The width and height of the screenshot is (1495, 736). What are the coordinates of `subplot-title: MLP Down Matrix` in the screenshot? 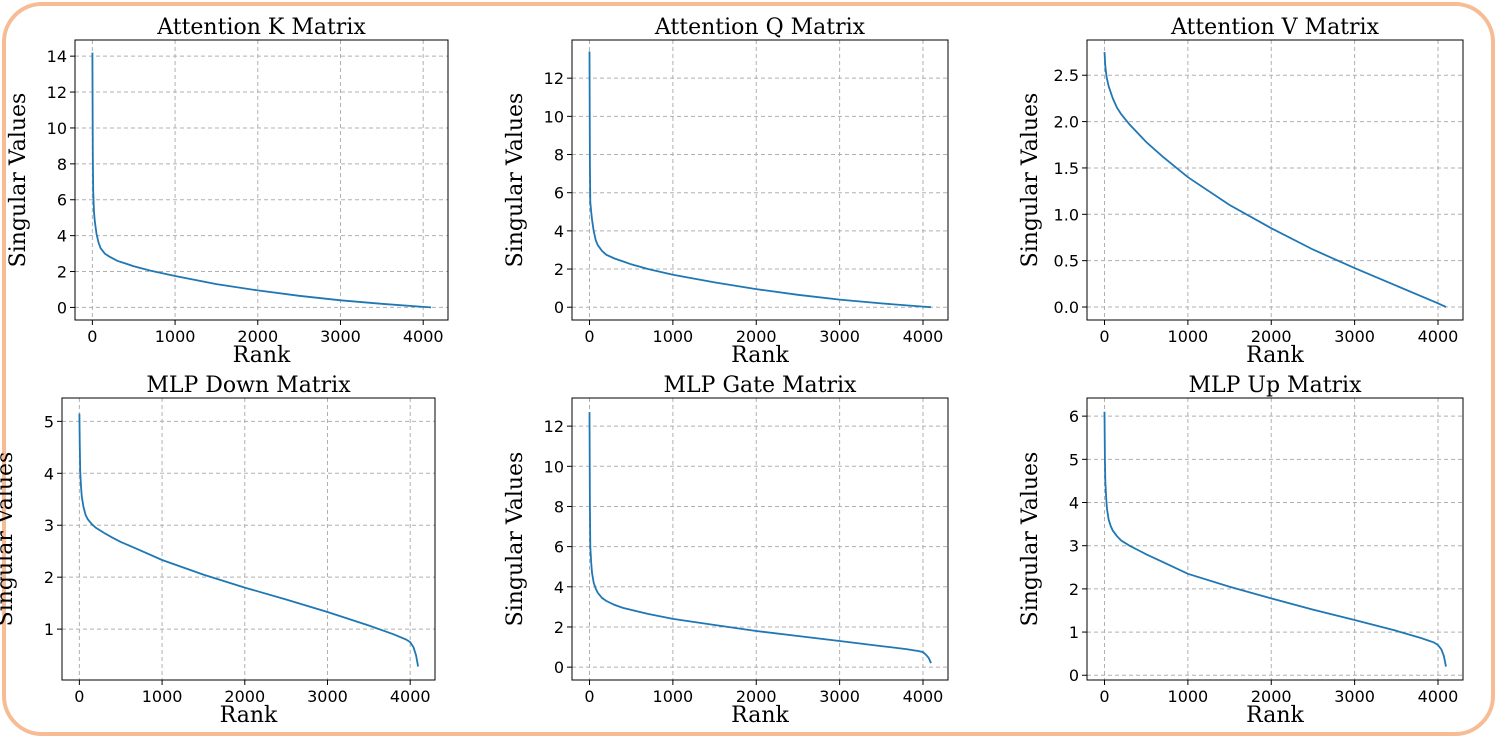 It's located at (248, 385).